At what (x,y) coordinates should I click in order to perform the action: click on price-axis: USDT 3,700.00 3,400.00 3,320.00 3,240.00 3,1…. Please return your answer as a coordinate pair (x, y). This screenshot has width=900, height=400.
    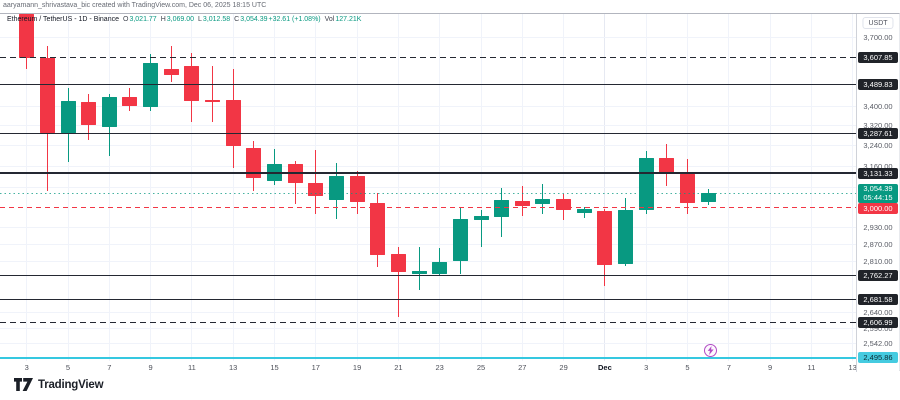
    Looking at the image, I should click on (877, 193).